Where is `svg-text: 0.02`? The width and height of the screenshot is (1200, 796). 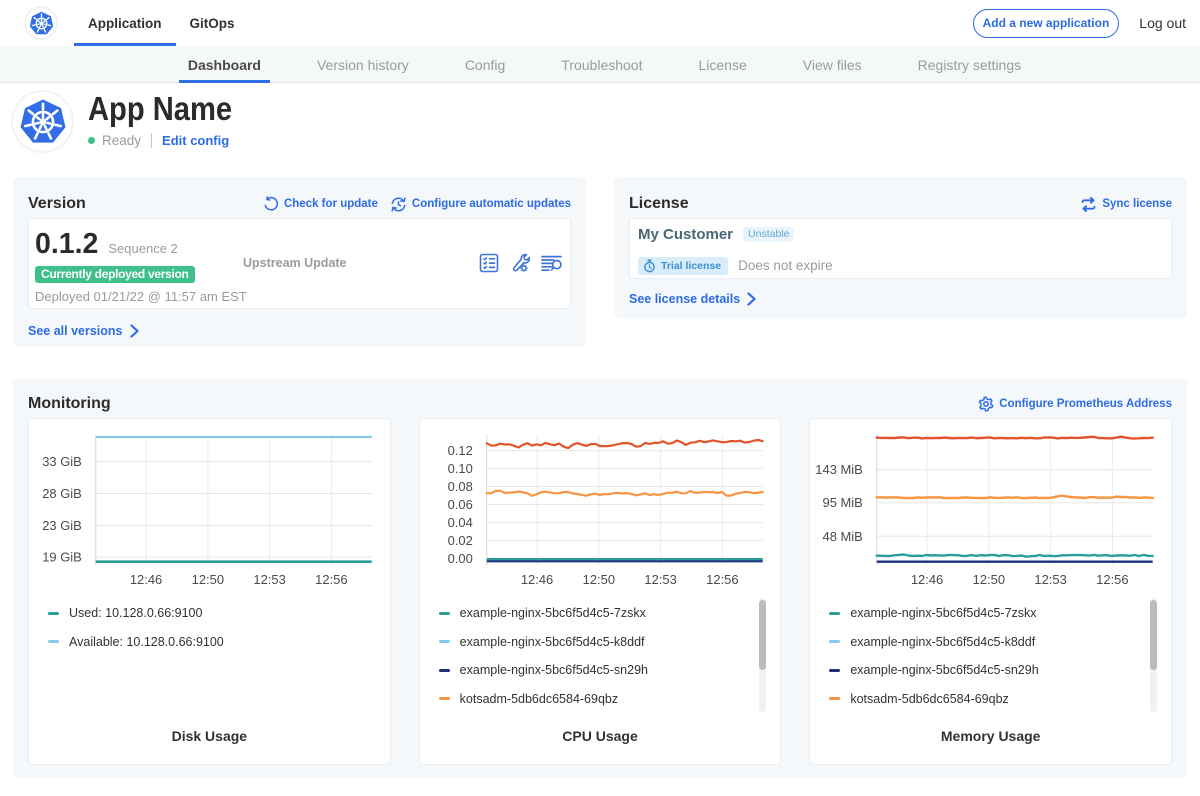 svg-text: 0.02 is located at coordinates (459, 540).